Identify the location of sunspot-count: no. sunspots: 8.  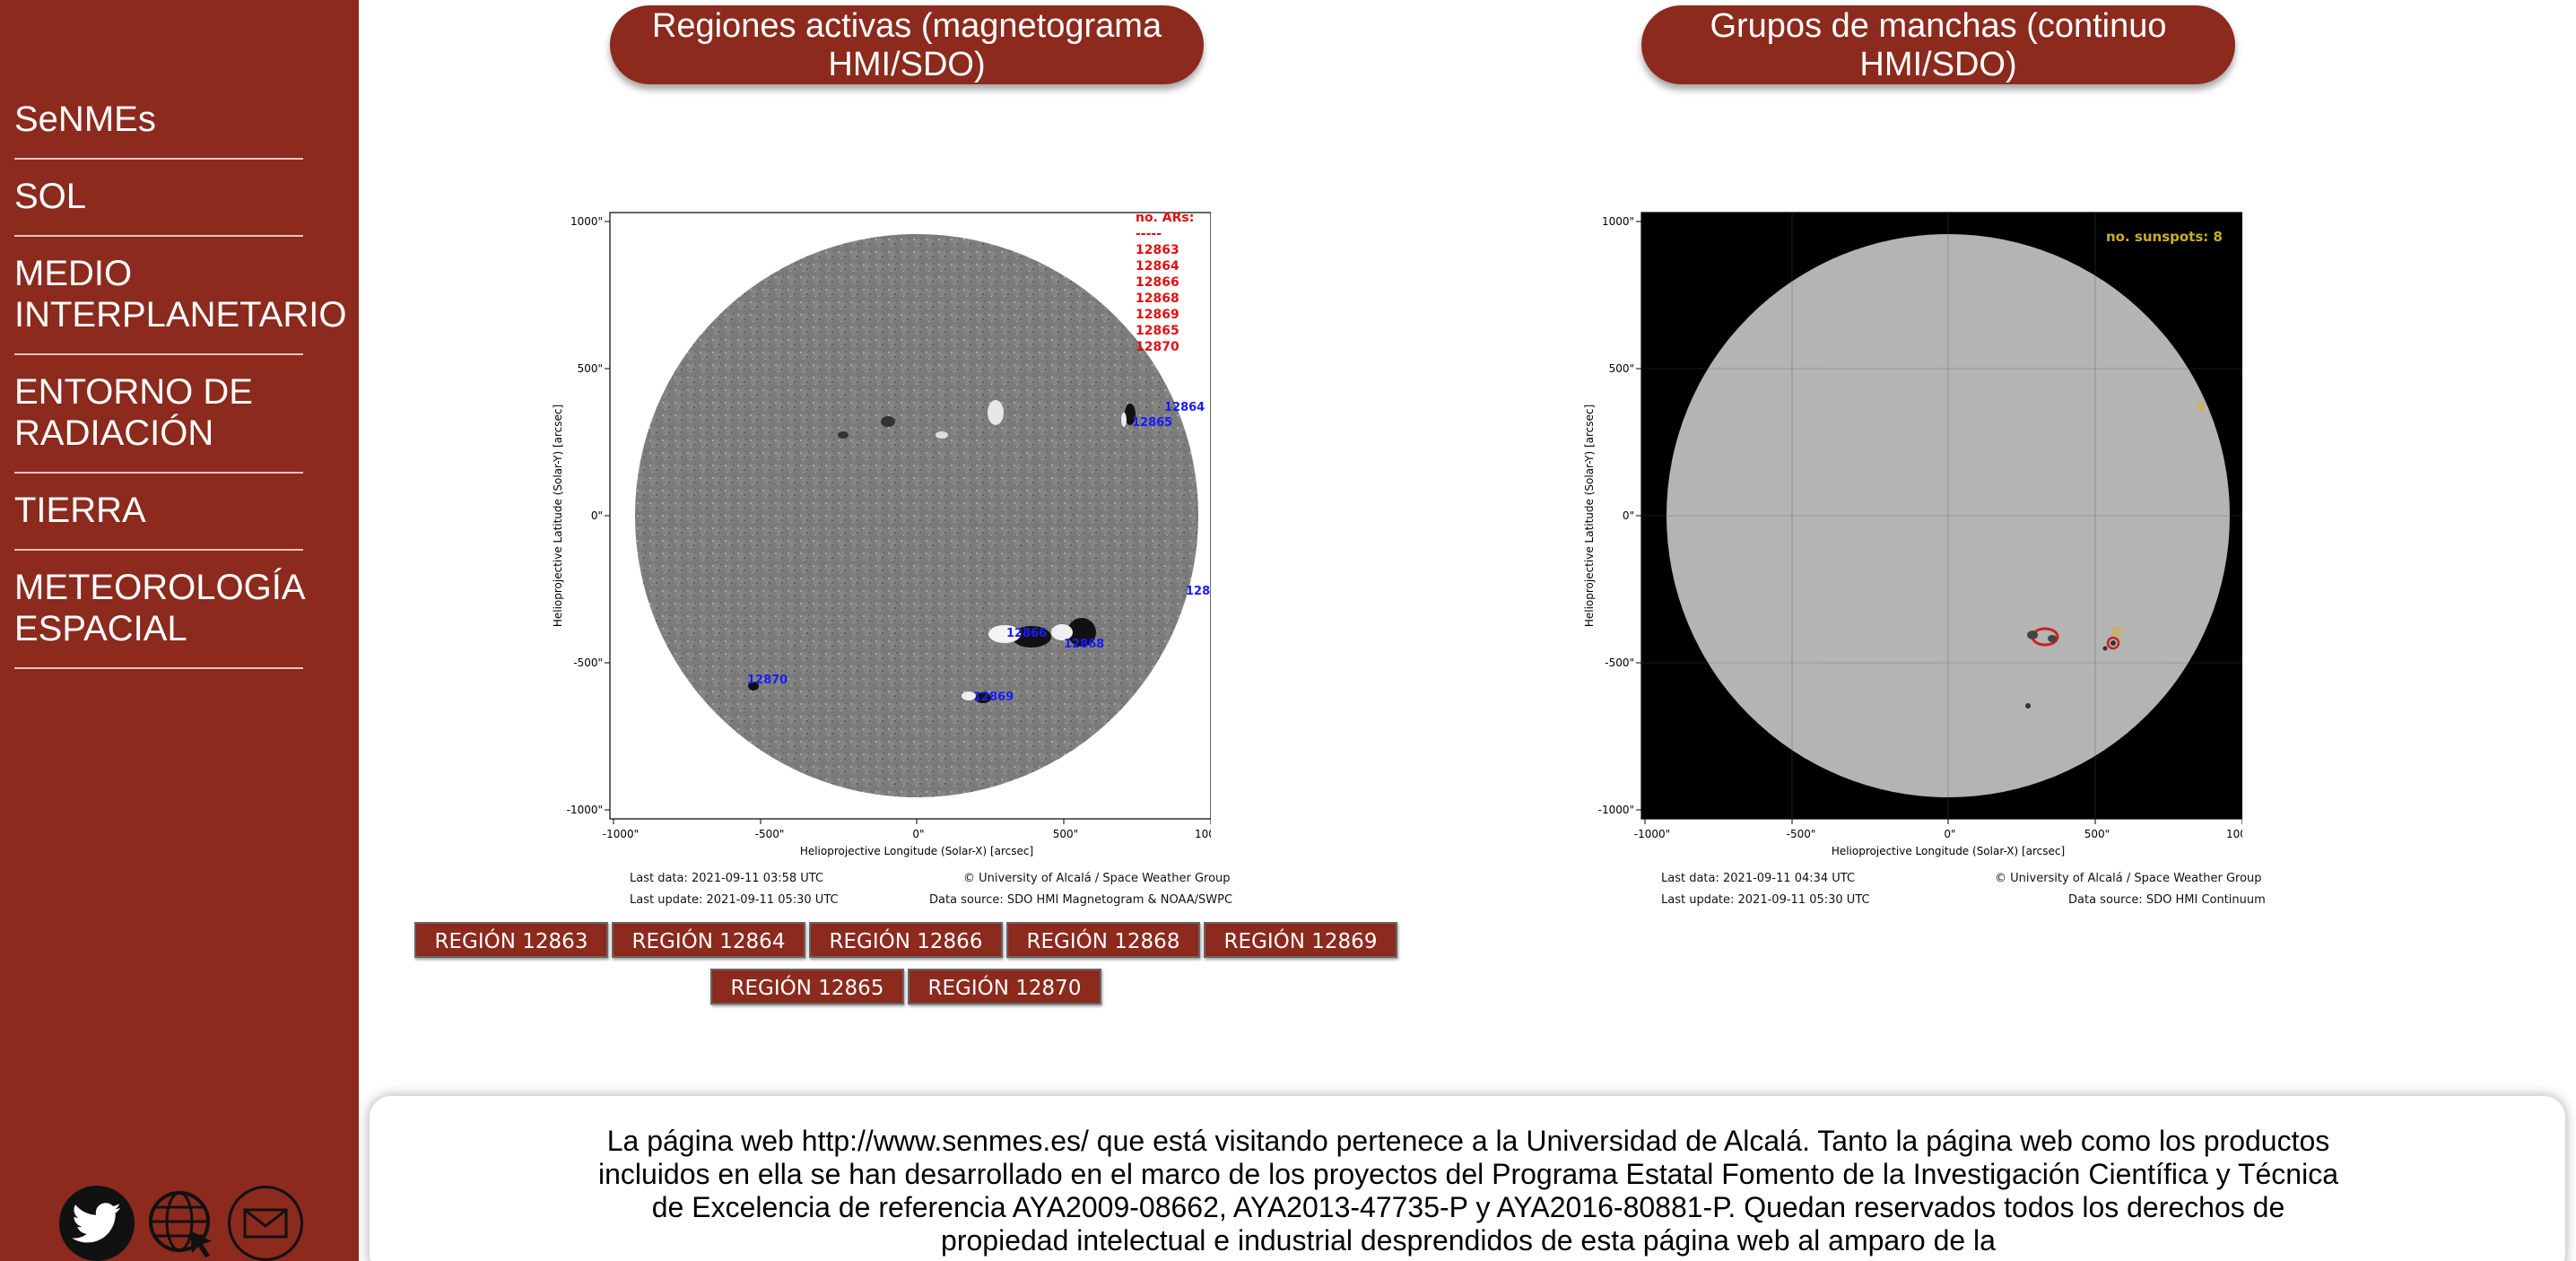
(2164, 237).